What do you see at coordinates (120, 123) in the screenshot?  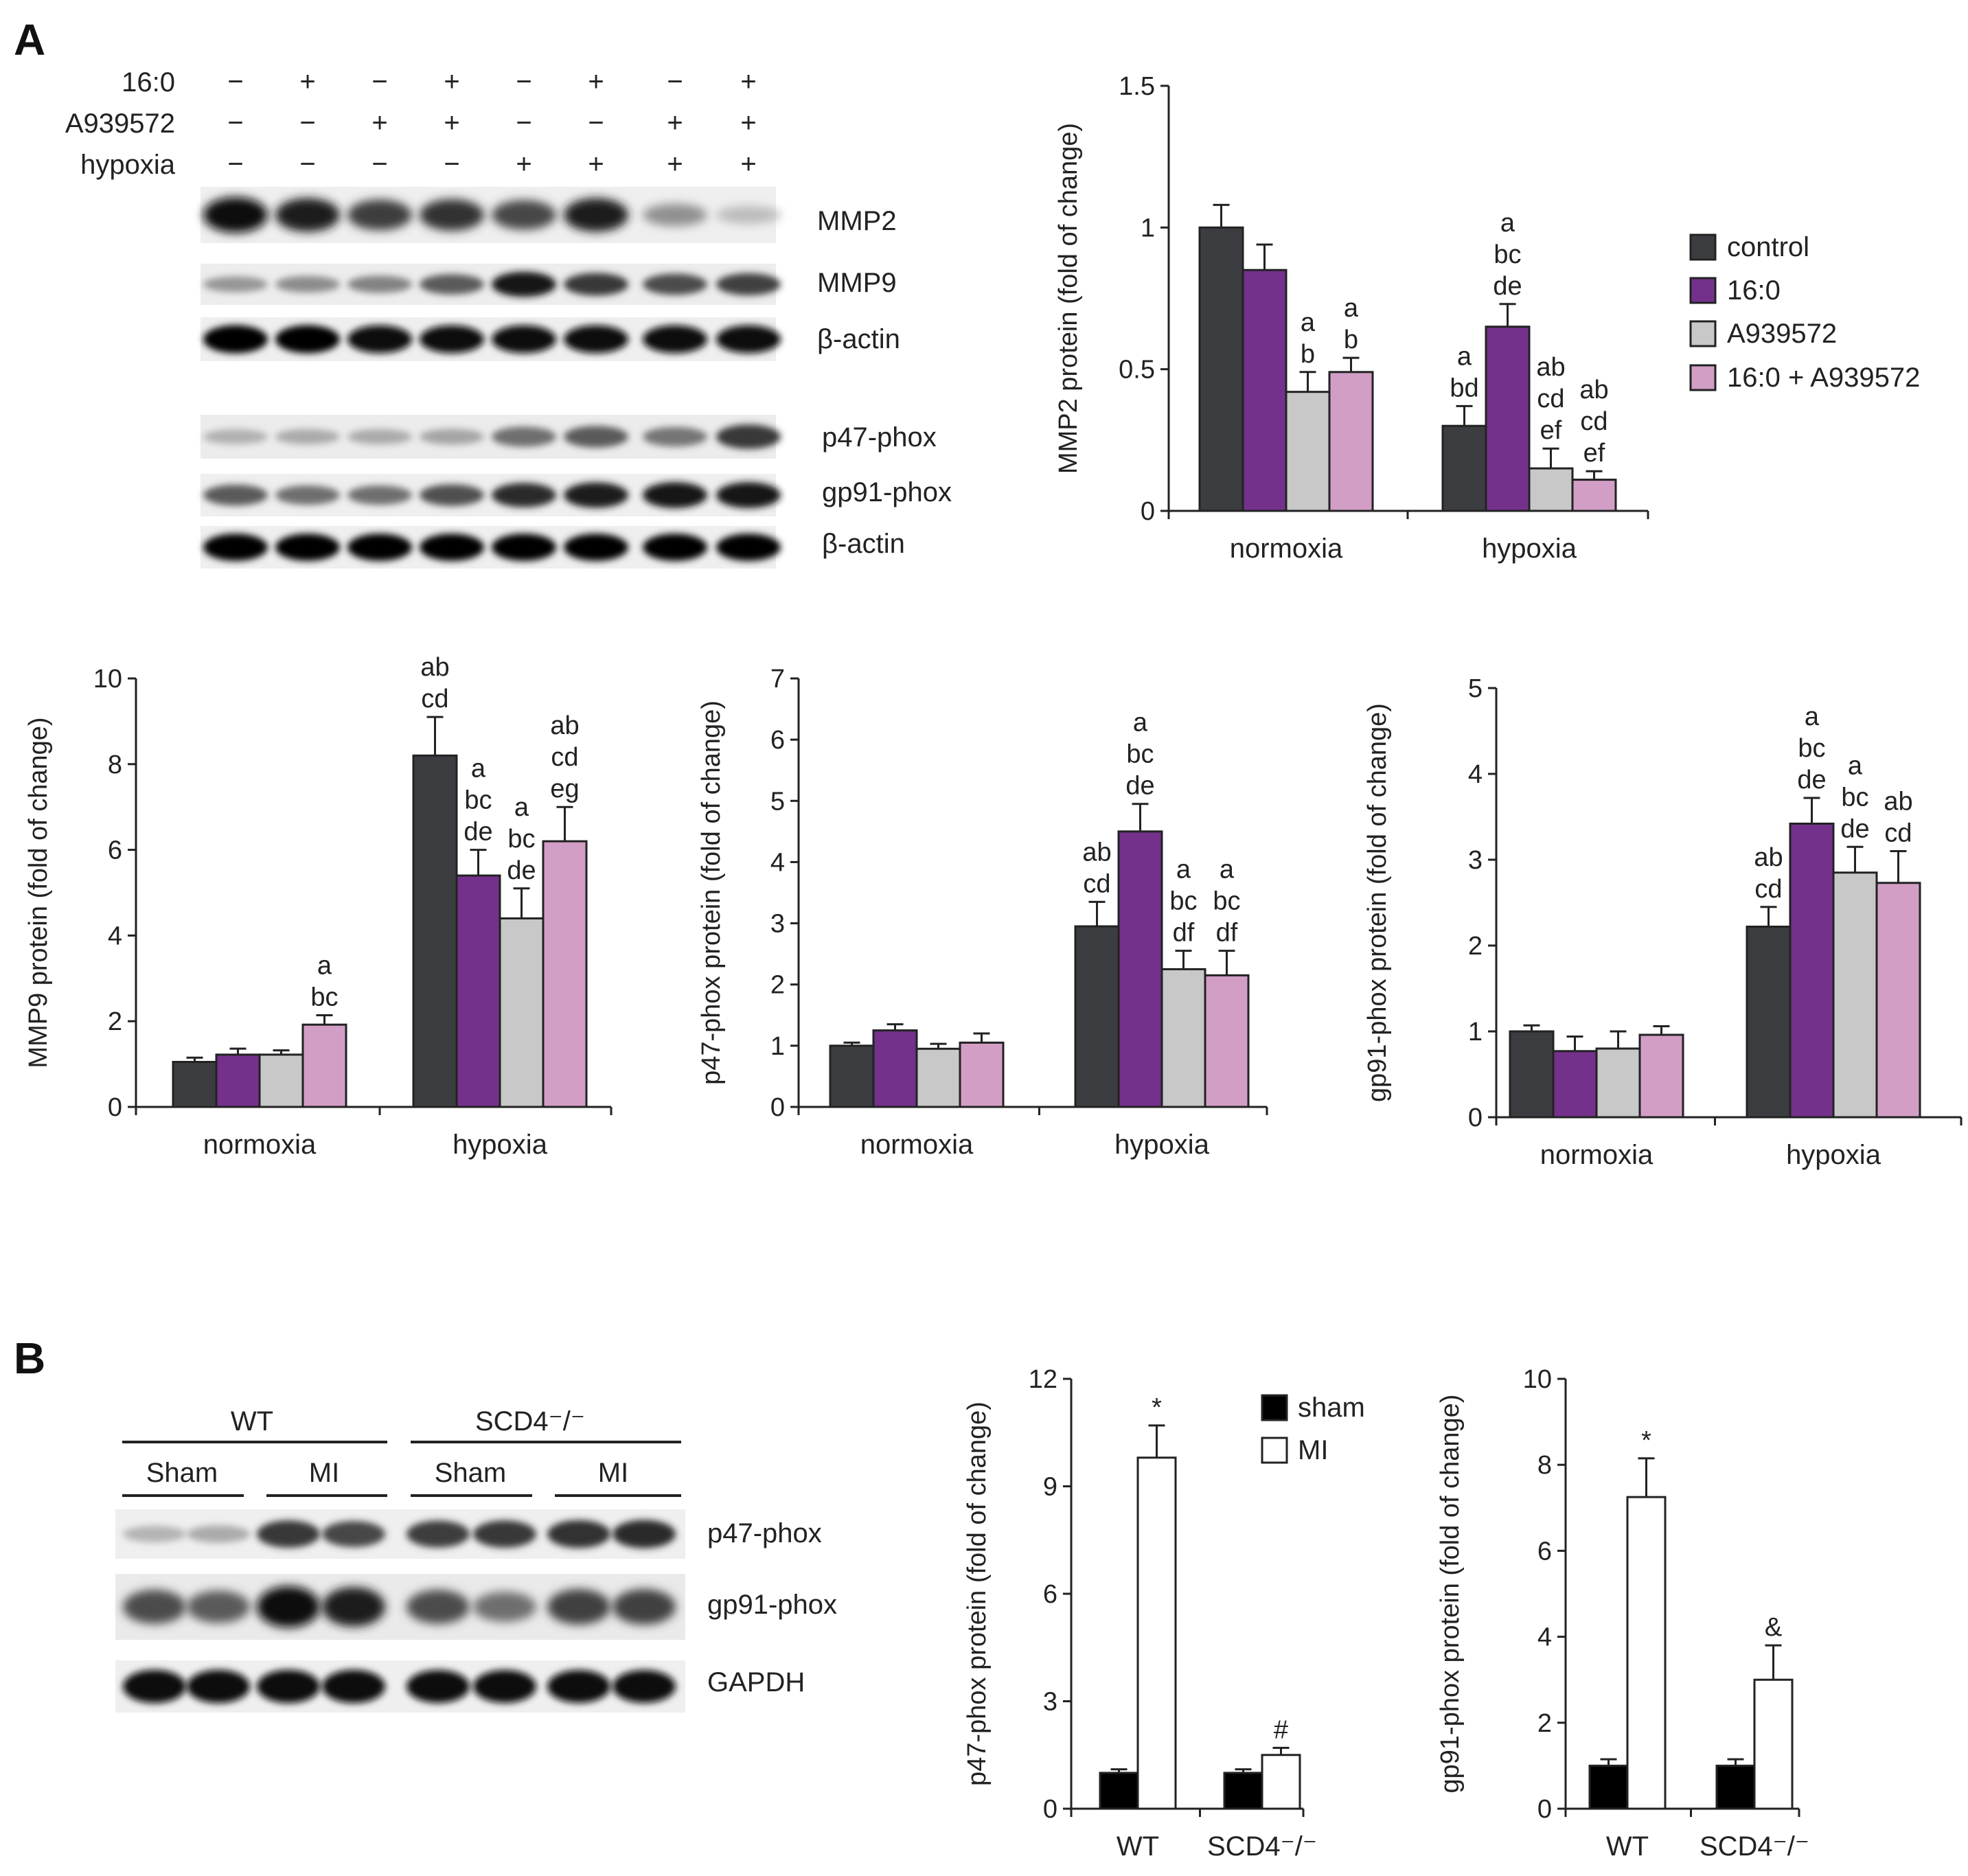 I see `treatment-label-a939572: A939572` at bounding box center [120, 123].